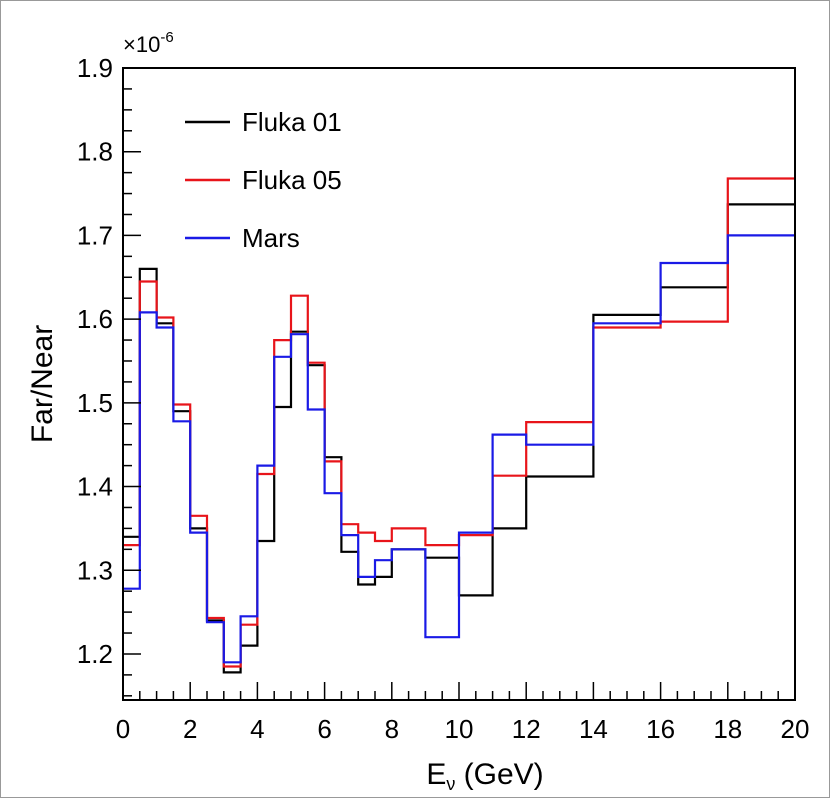  I want to click on y-tick-label: 1.7, so click(95, 235).